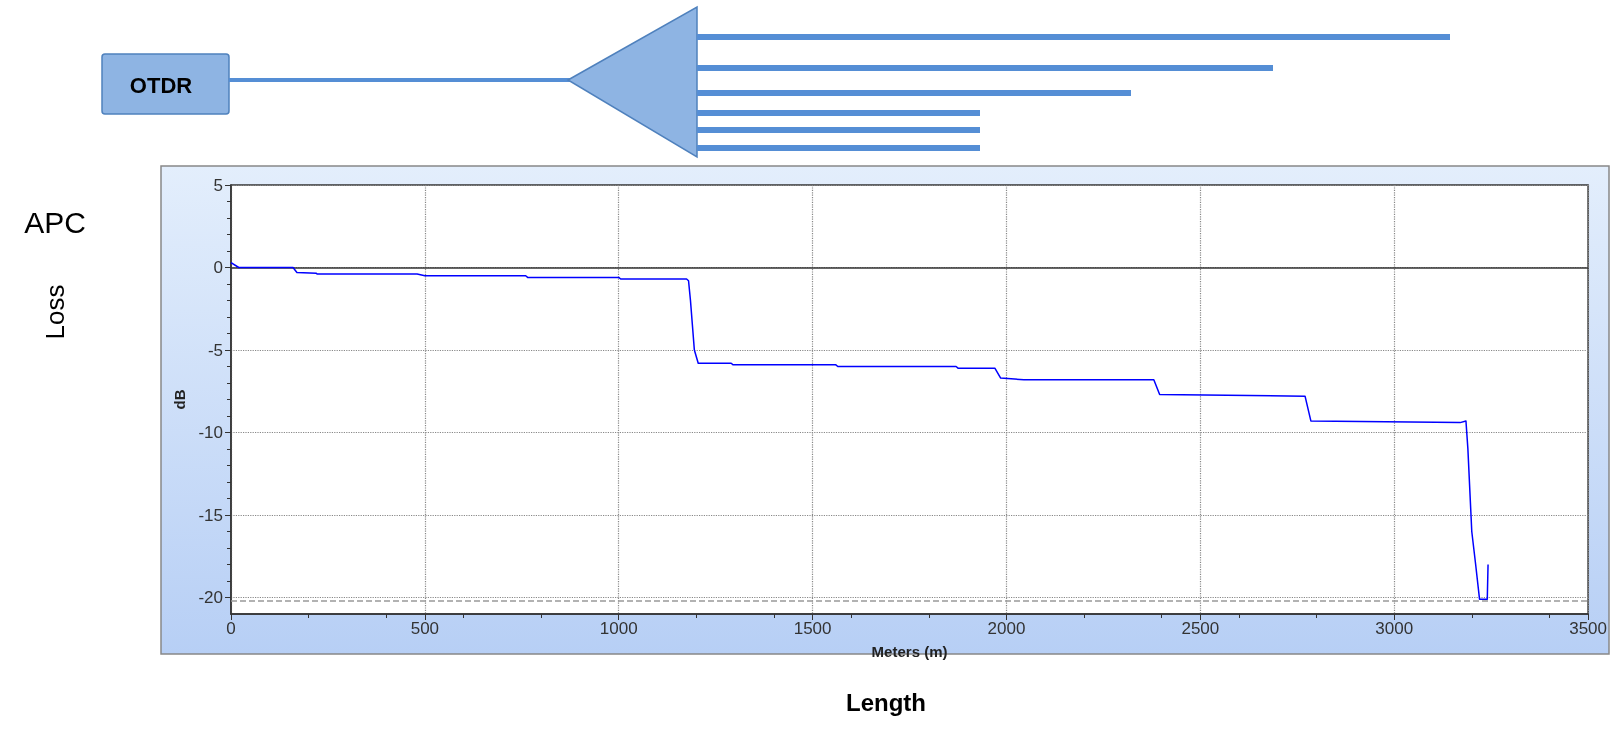  Describe the element at coordinates (1200, 628) in the screenshot. I see `x-tick-label: 2500` at that location.